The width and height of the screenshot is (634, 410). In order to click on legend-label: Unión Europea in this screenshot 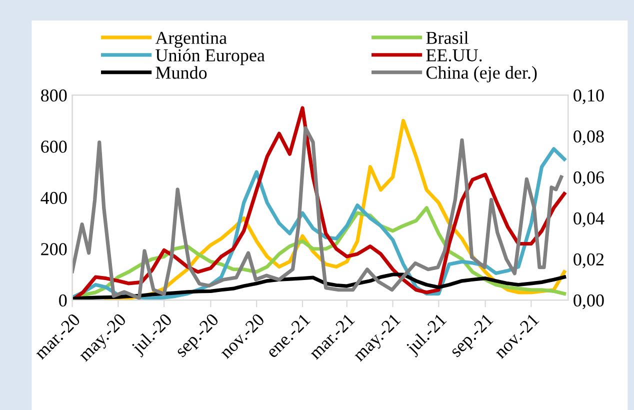, I will do `click(210, 57)`.